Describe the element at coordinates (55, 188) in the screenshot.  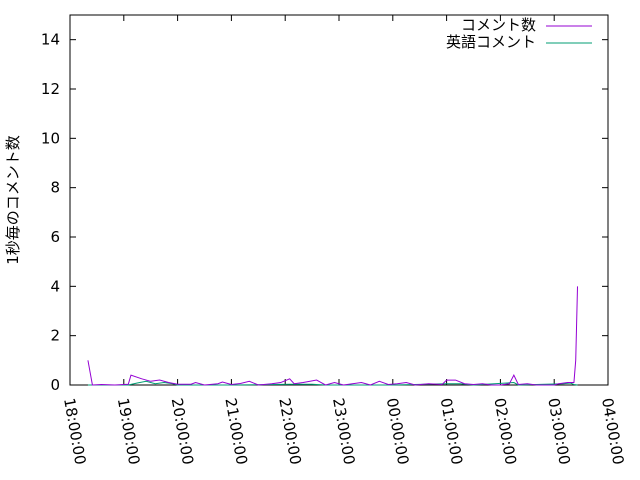
I see `y-tick-label: 8` at that location.